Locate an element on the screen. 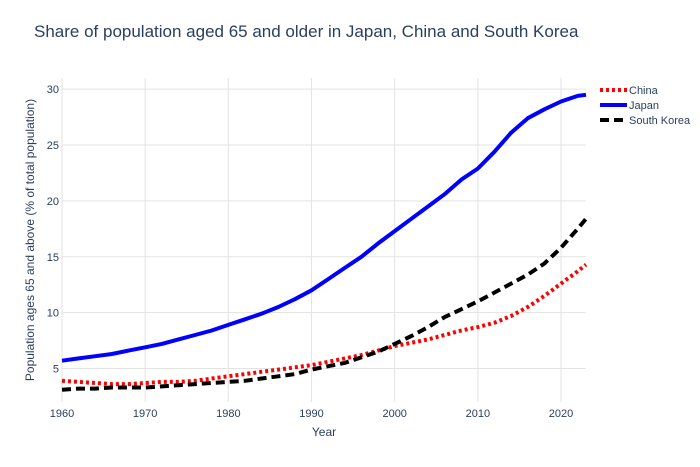 The width and height of the screenshot is (700, 467). legend: China Japan South Korea is located at coordinates (645, 106).